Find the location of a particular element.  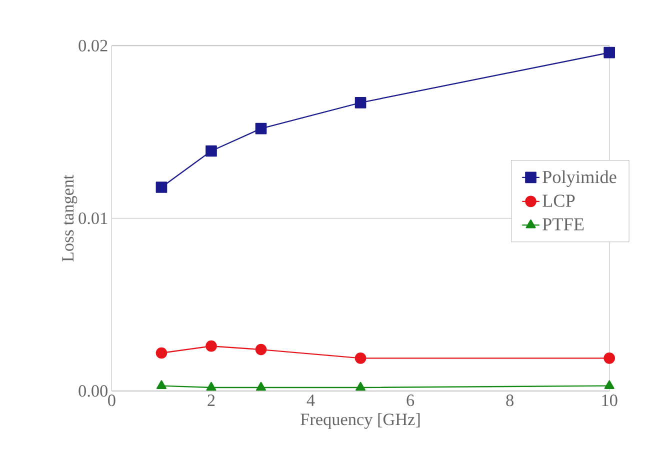

y-tick-label: 0.02 is located at coordinates (93, 46).